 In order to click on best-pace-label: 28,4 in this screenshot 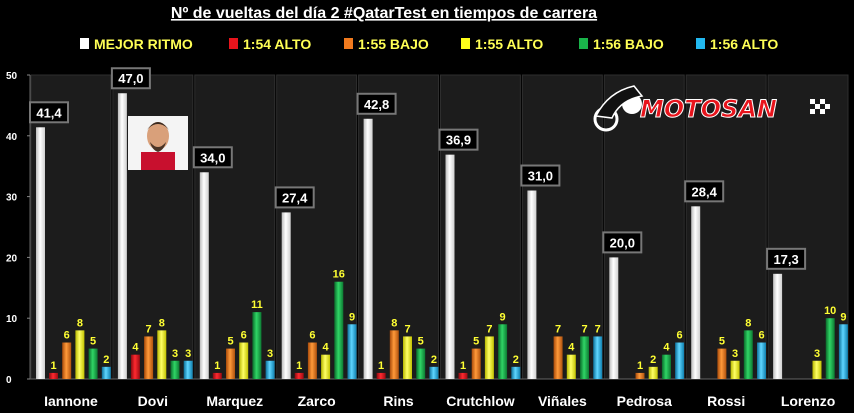, I will do `click(705, 191)`.